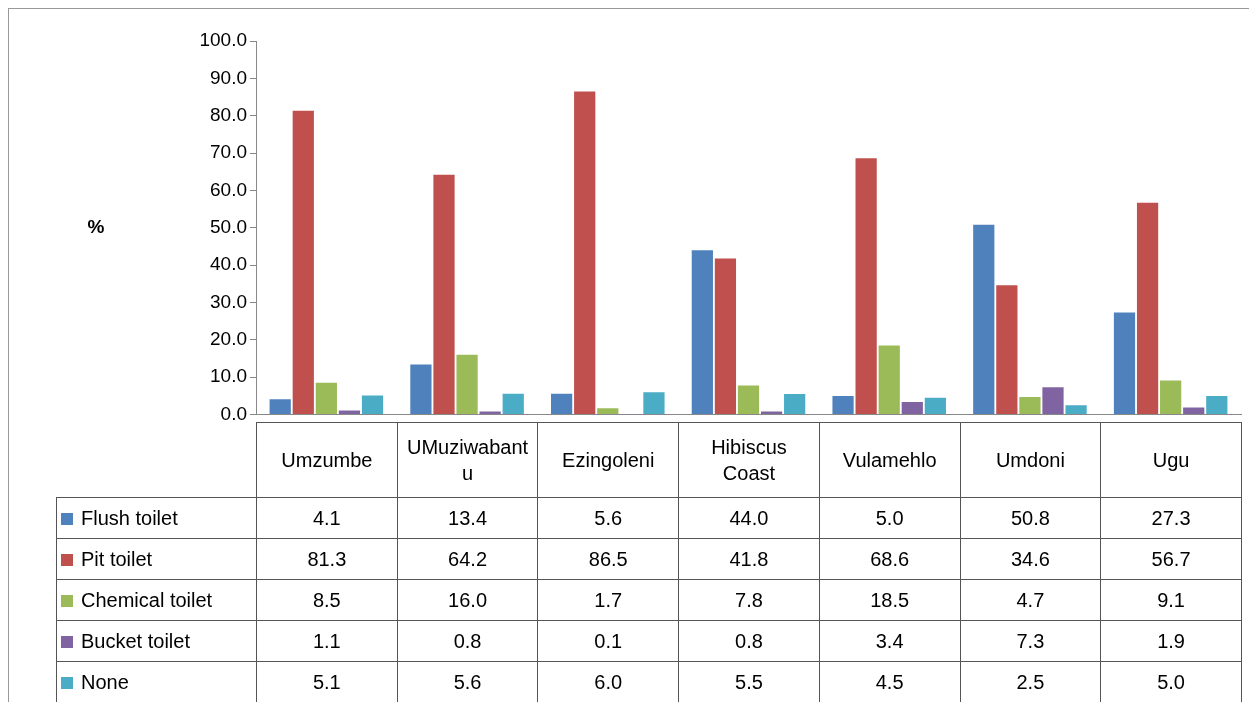 Image resolution: width=1255 pixels, height=702 pixels. What do you see at coordinates (1171, 559) in the screenshot?
I see `data-label: 56.7` at bounding box center [1171, 559].